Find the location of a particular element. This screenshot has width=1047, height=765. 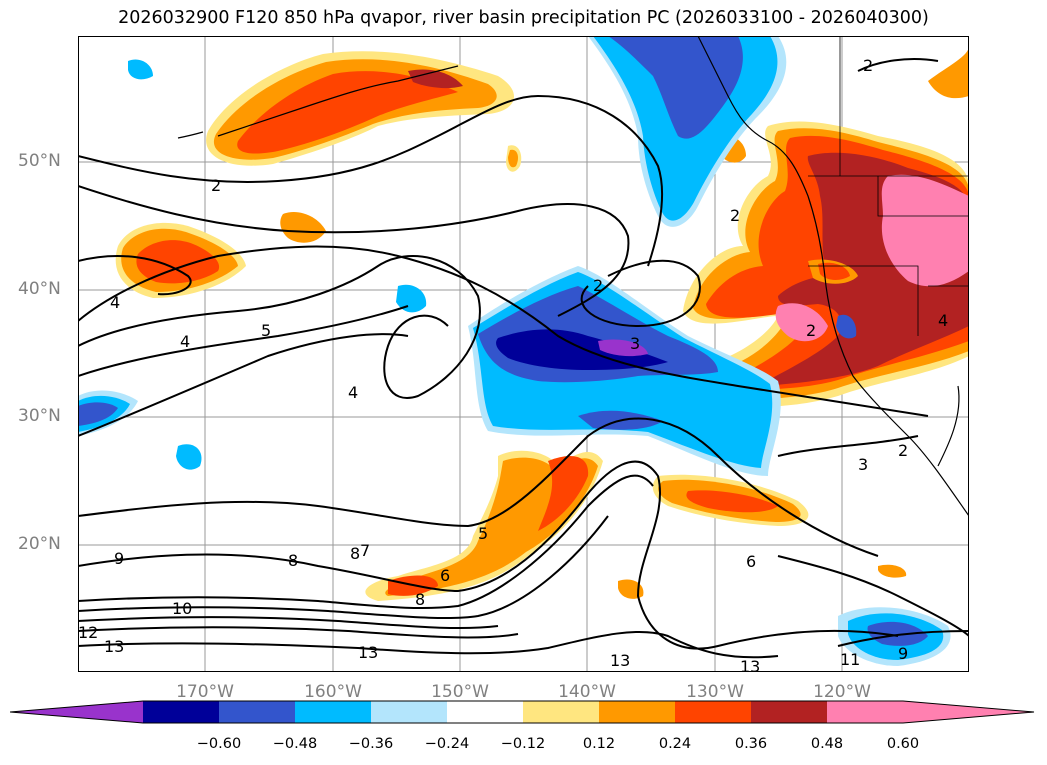

contour-label: 11 is located at coordinates (850, 659).